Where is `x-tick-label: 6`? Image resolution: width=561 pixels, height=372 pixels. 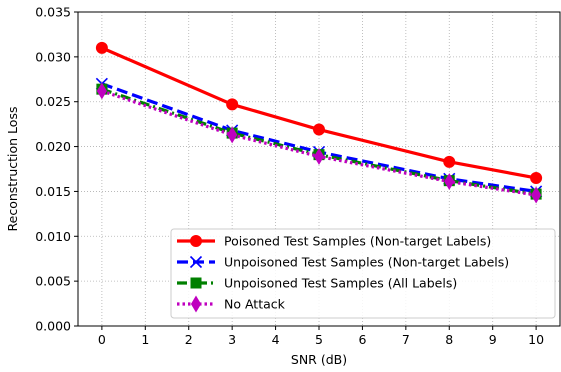 x-tick-label: 6 is located at coordinates (362, 339).